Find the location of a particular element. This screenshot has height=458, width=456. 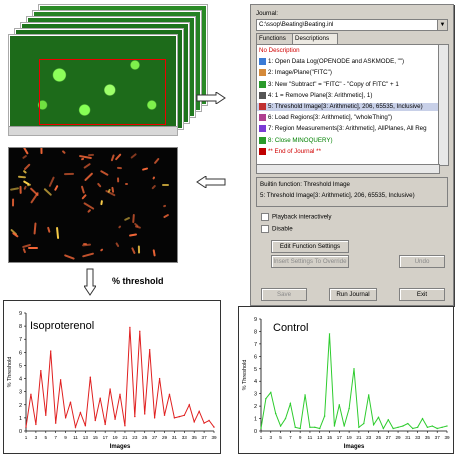

undo-button: Undo is located at coordinates (422, 261).